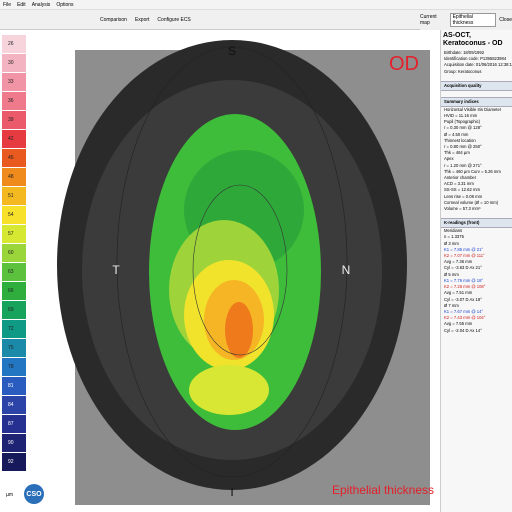 The image size is (512, 512). What do you see at coordinates (458, 293) in the screenshot?
I see `section-line: Avg = 7.51 mm` at bounding box center [458, 293].